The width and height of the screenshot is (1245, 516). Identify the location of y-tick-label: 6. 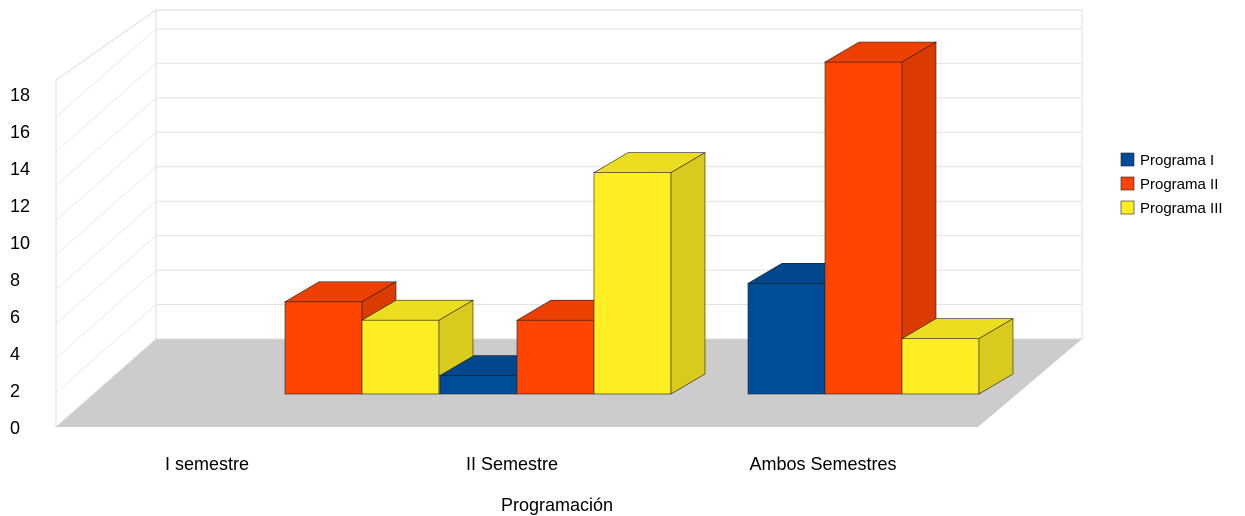
(15, 317).